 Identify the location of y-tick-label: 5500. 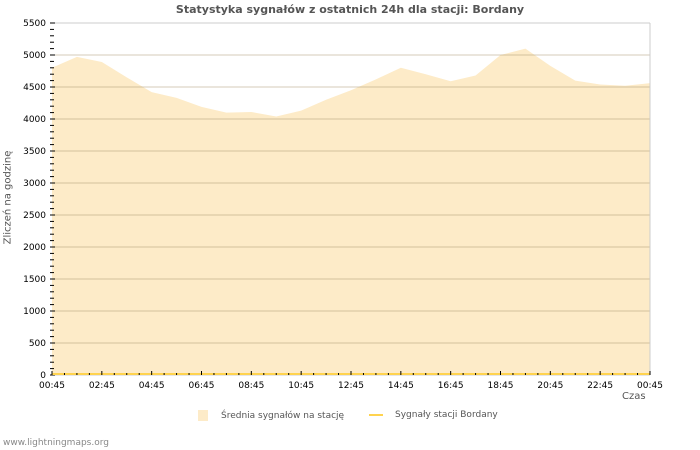
(34, 24).